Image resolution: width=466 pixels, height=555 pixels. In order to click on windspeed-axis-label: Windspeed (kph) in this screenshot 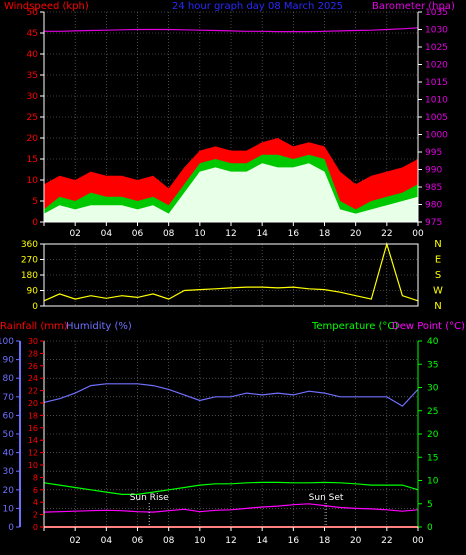, I will do `click(46, 6)`.